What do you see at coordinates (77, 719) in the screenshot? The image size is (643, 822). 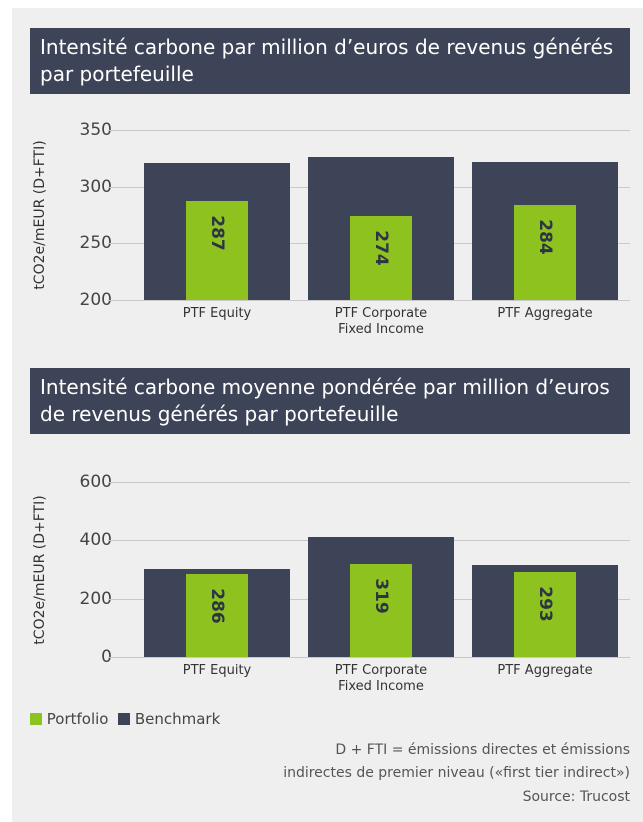 I see `legend-label: Portfolio` at bounding box center [77, 719].